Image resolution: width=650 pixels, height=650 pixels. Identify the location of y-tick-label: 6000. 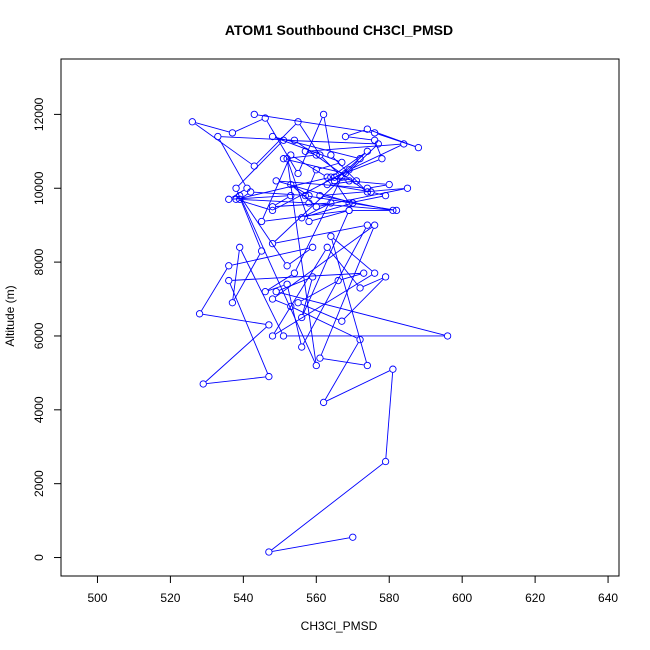
(39, 335).